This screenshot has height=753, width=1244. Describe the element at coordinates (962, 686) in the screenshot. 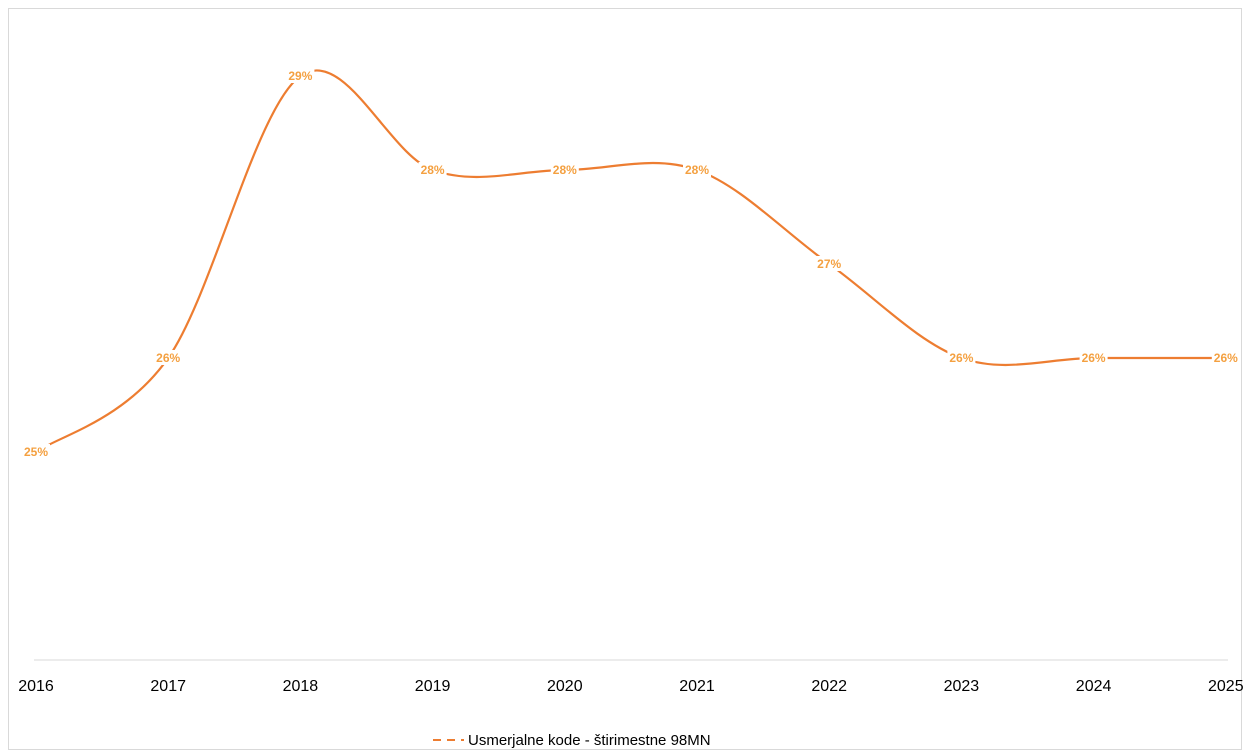

I see `x-tick-label: 2023` at that location.